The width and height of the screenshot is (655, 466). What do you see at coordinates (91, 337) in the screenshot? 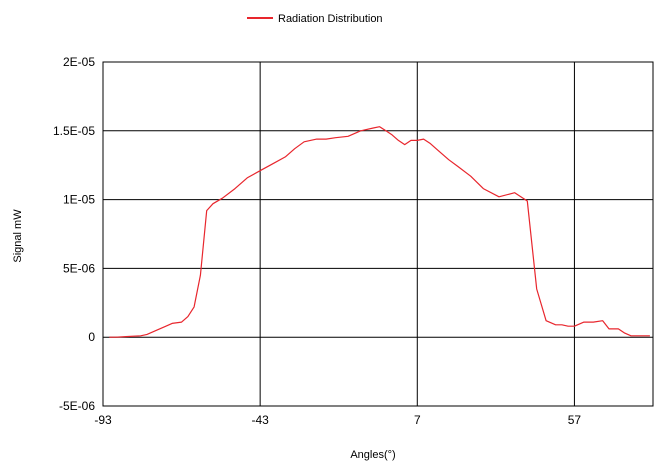
I see `y-tick-label: 0` at bounding box center [91, 337].